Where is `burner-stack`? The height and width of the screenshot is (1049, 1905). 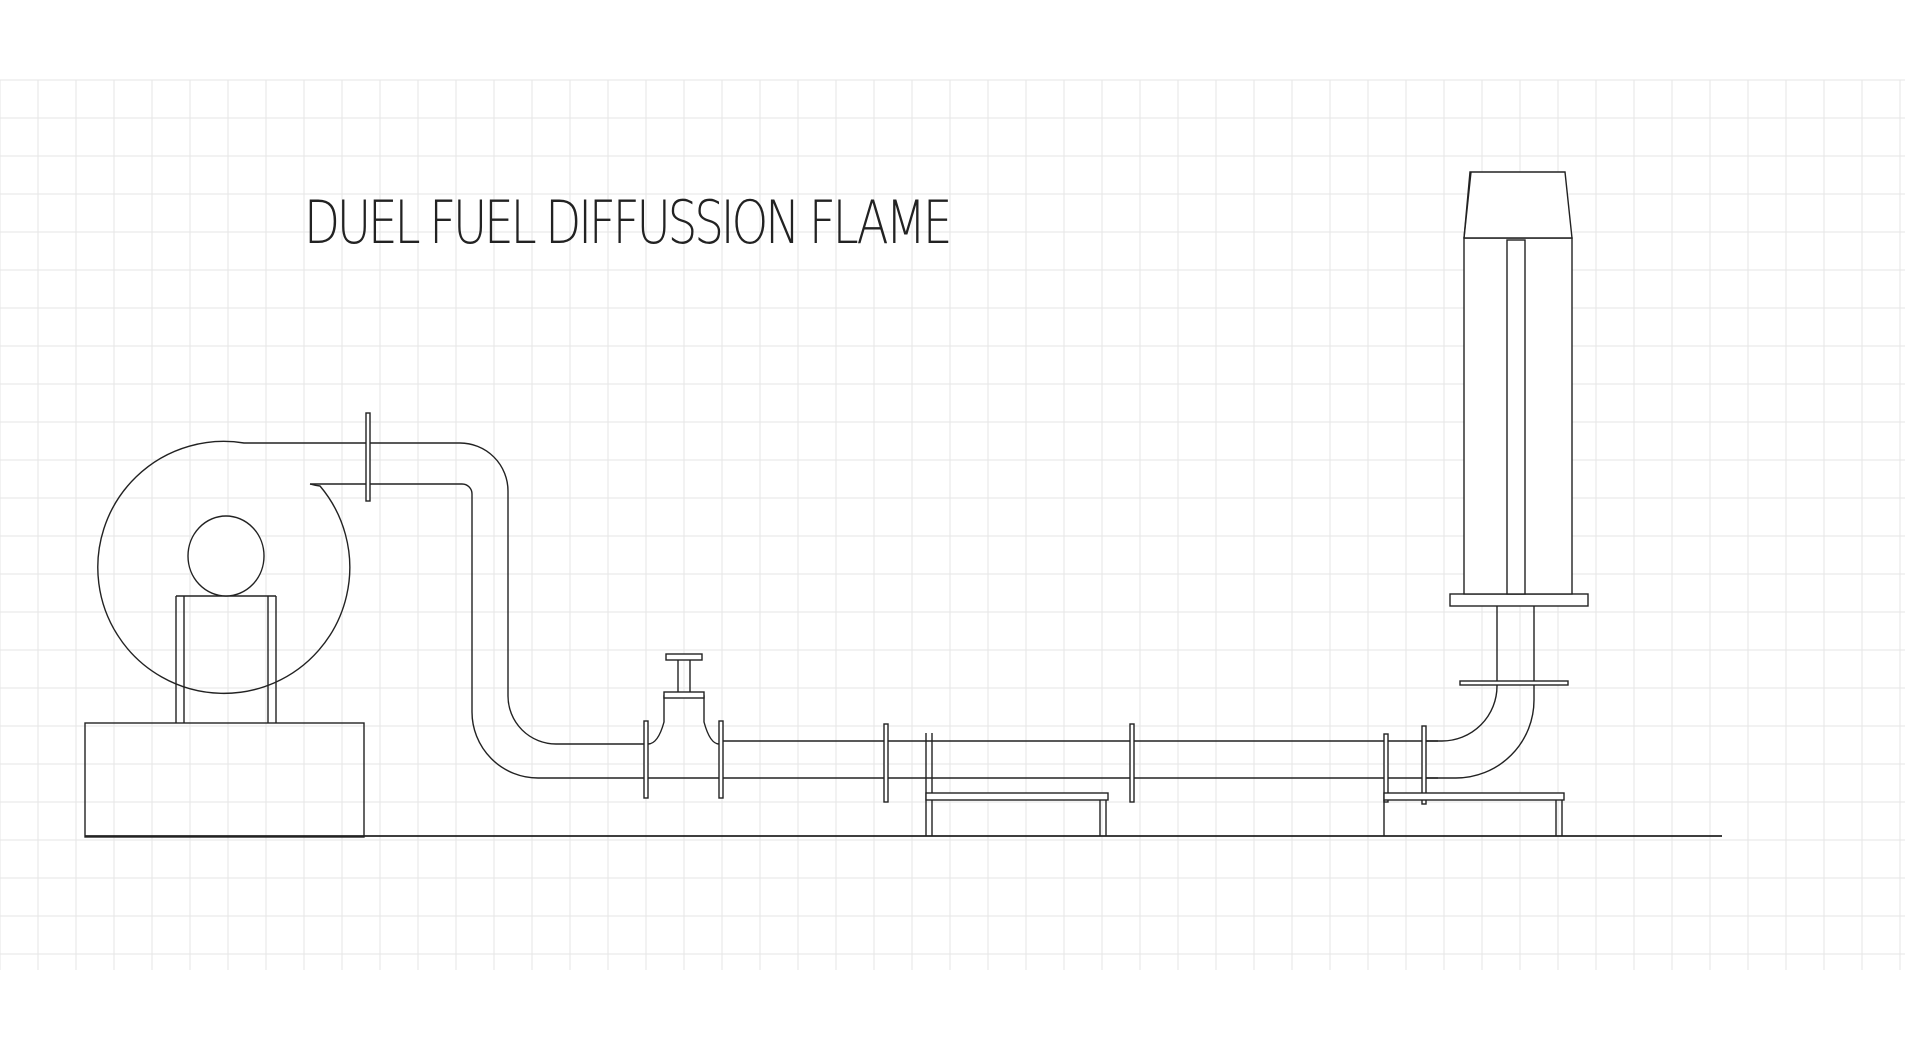 burner-stack is located at coordinates (1519, 389).